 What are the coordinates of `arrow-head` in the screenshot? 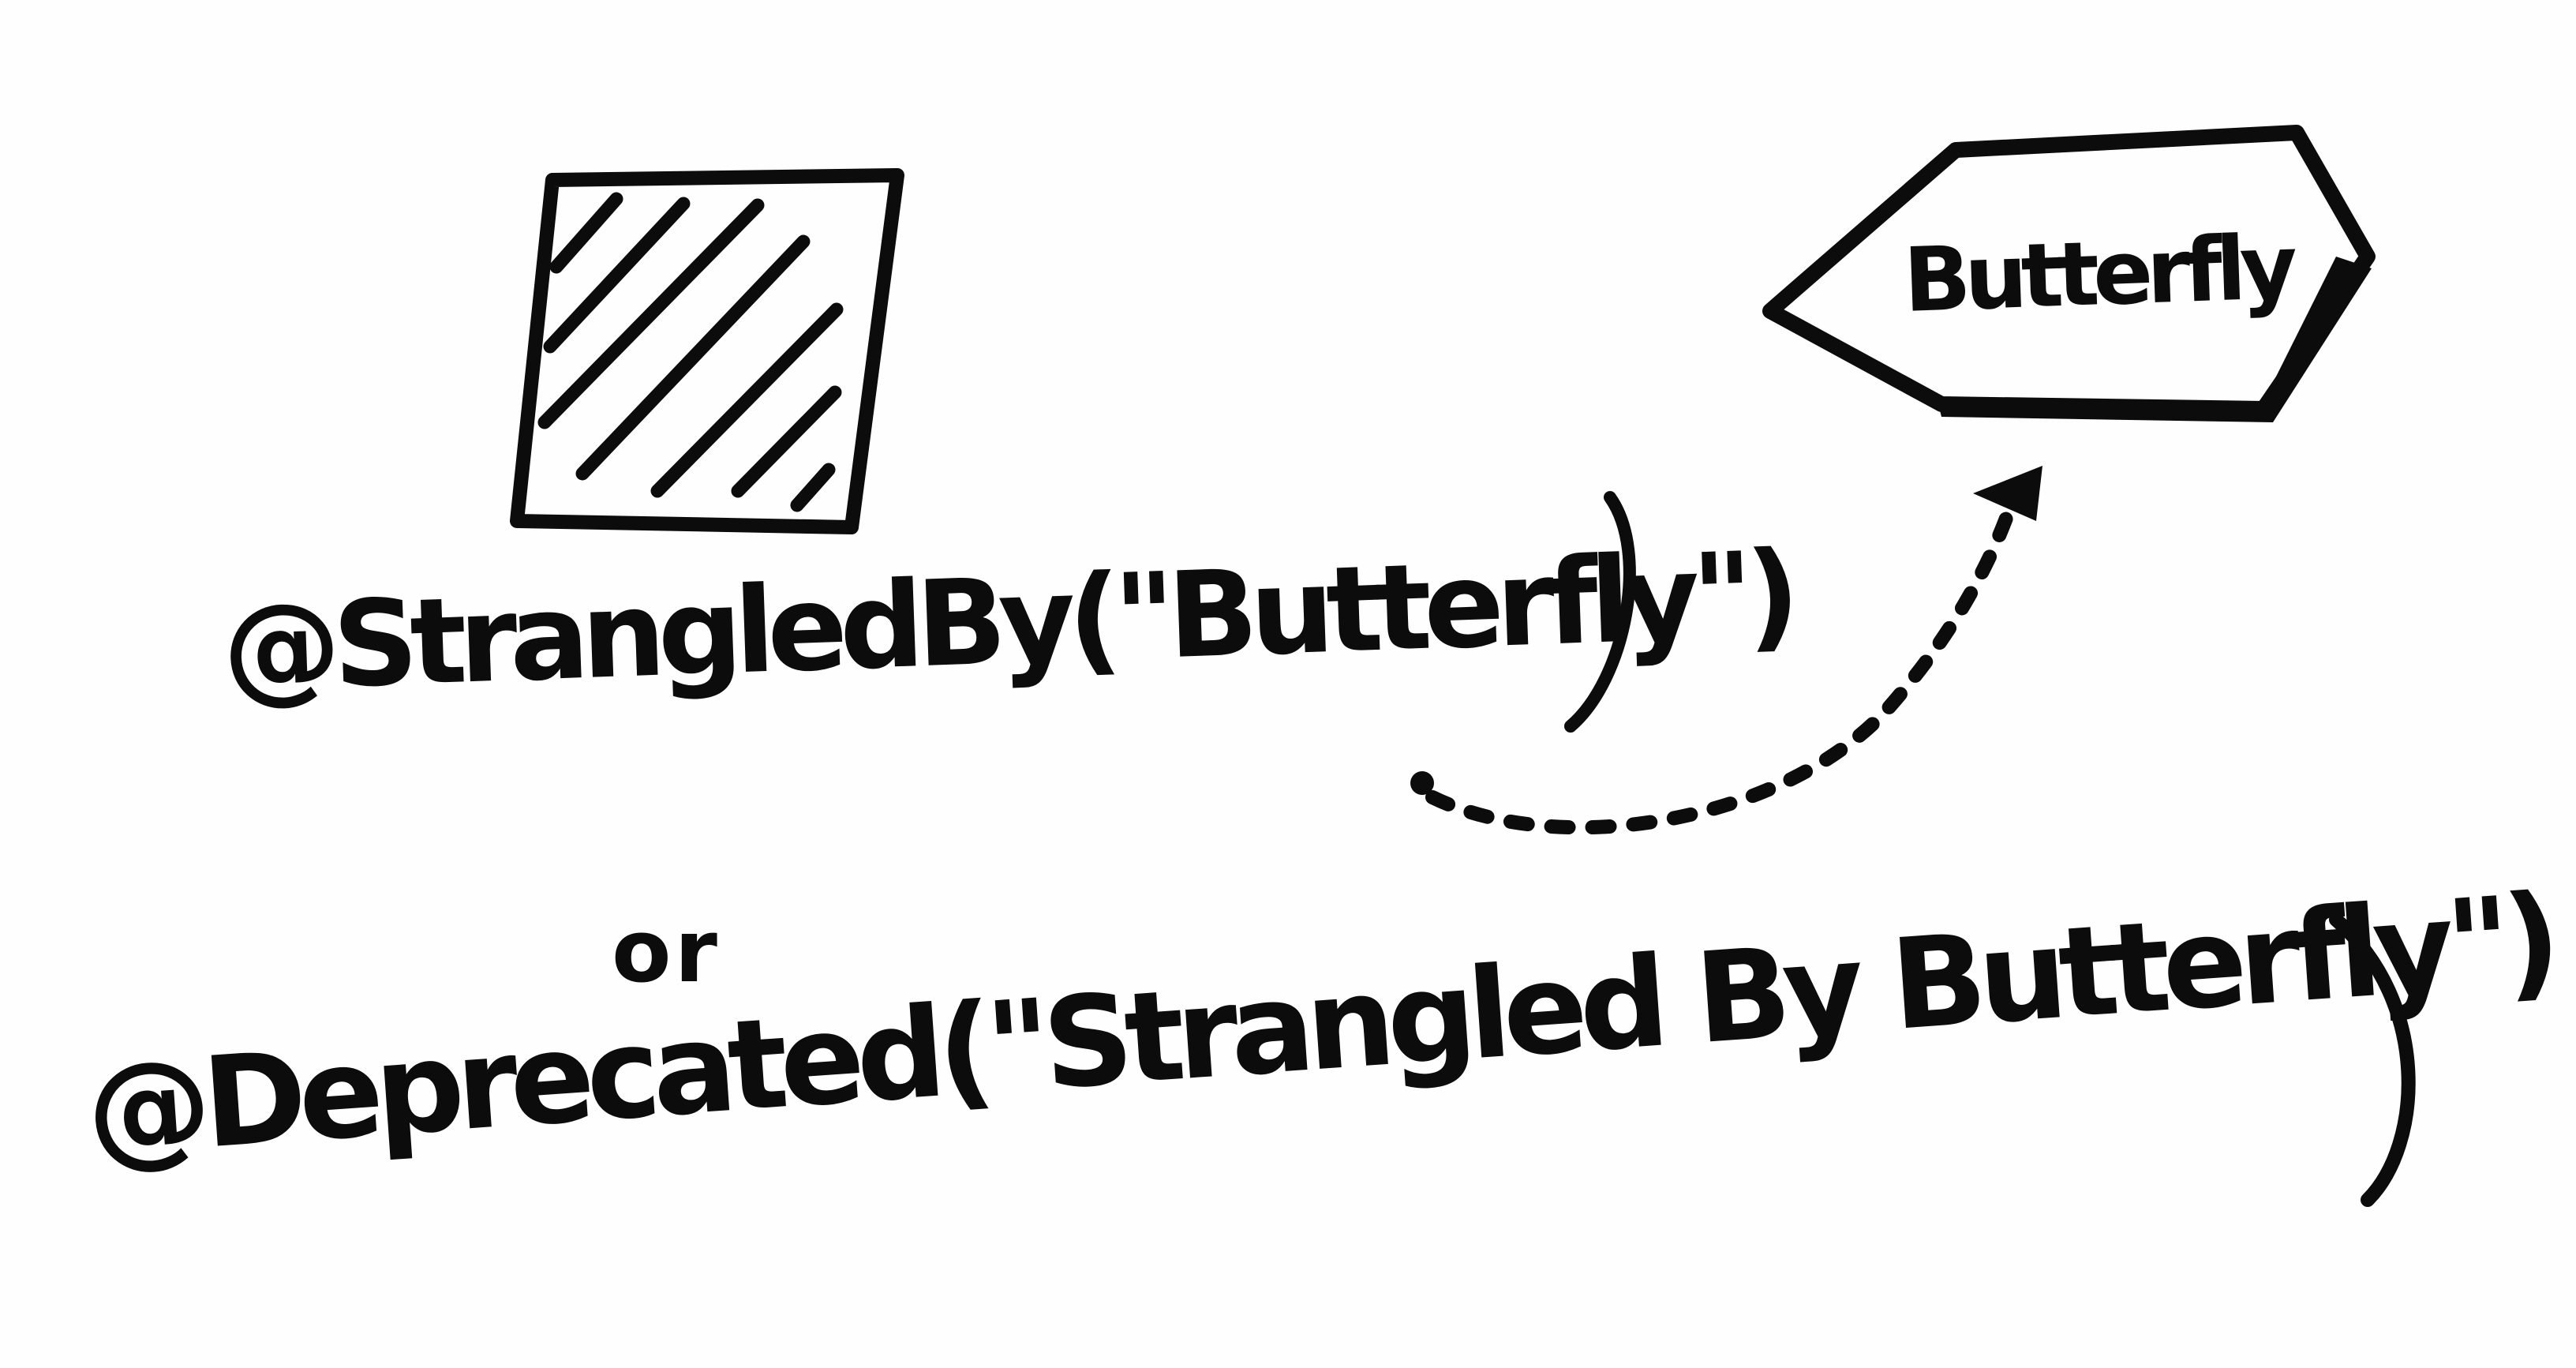 It's located at (2007, 493).